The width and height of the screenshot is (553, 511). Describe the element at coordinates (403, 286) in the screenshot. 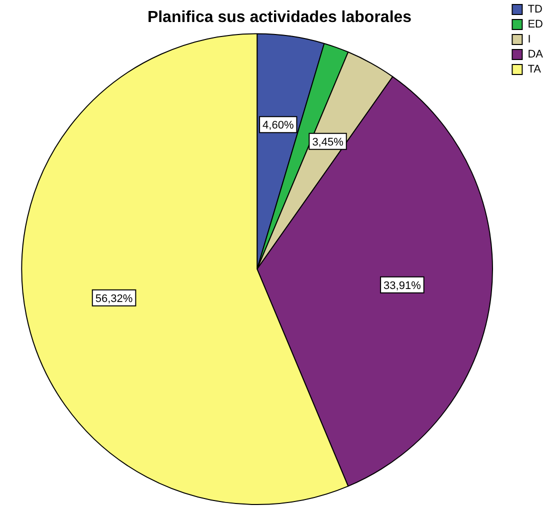

I see `data-label: 33,91%` at that location.